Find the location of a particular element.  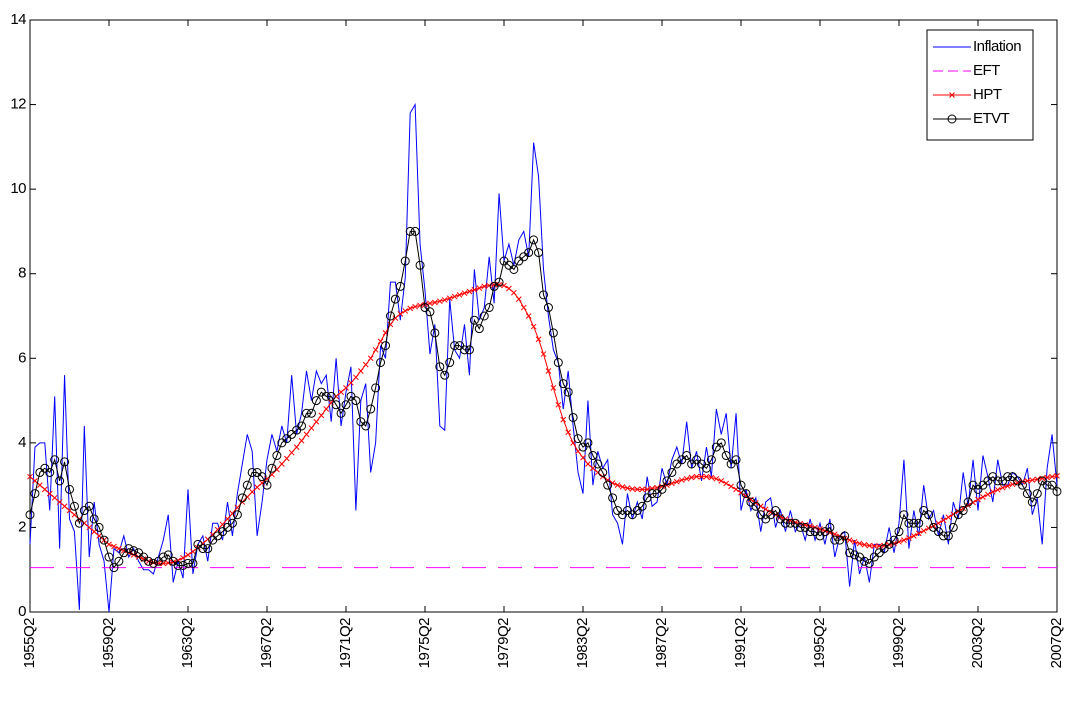

legend-label: EFT is located at coordinates (986, 70).